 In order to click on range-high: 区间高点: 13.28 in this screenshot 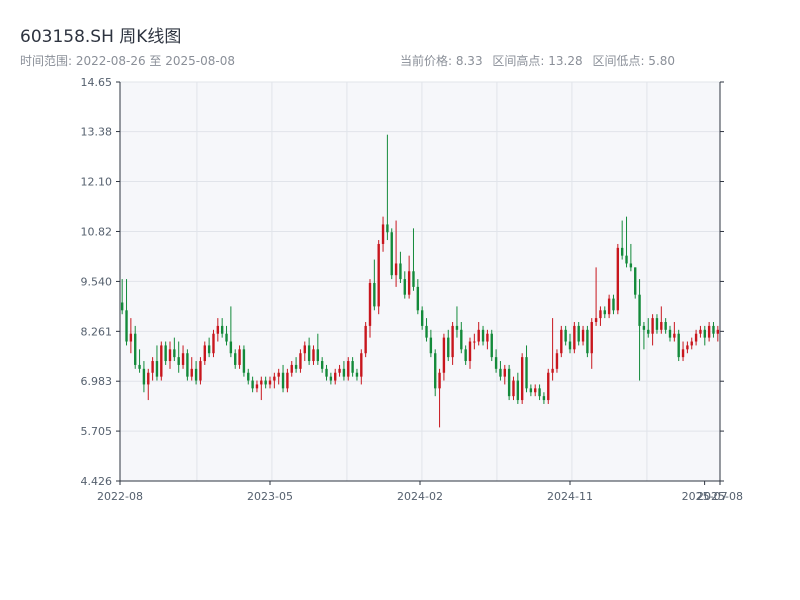, I will do `click(537, 61)`.